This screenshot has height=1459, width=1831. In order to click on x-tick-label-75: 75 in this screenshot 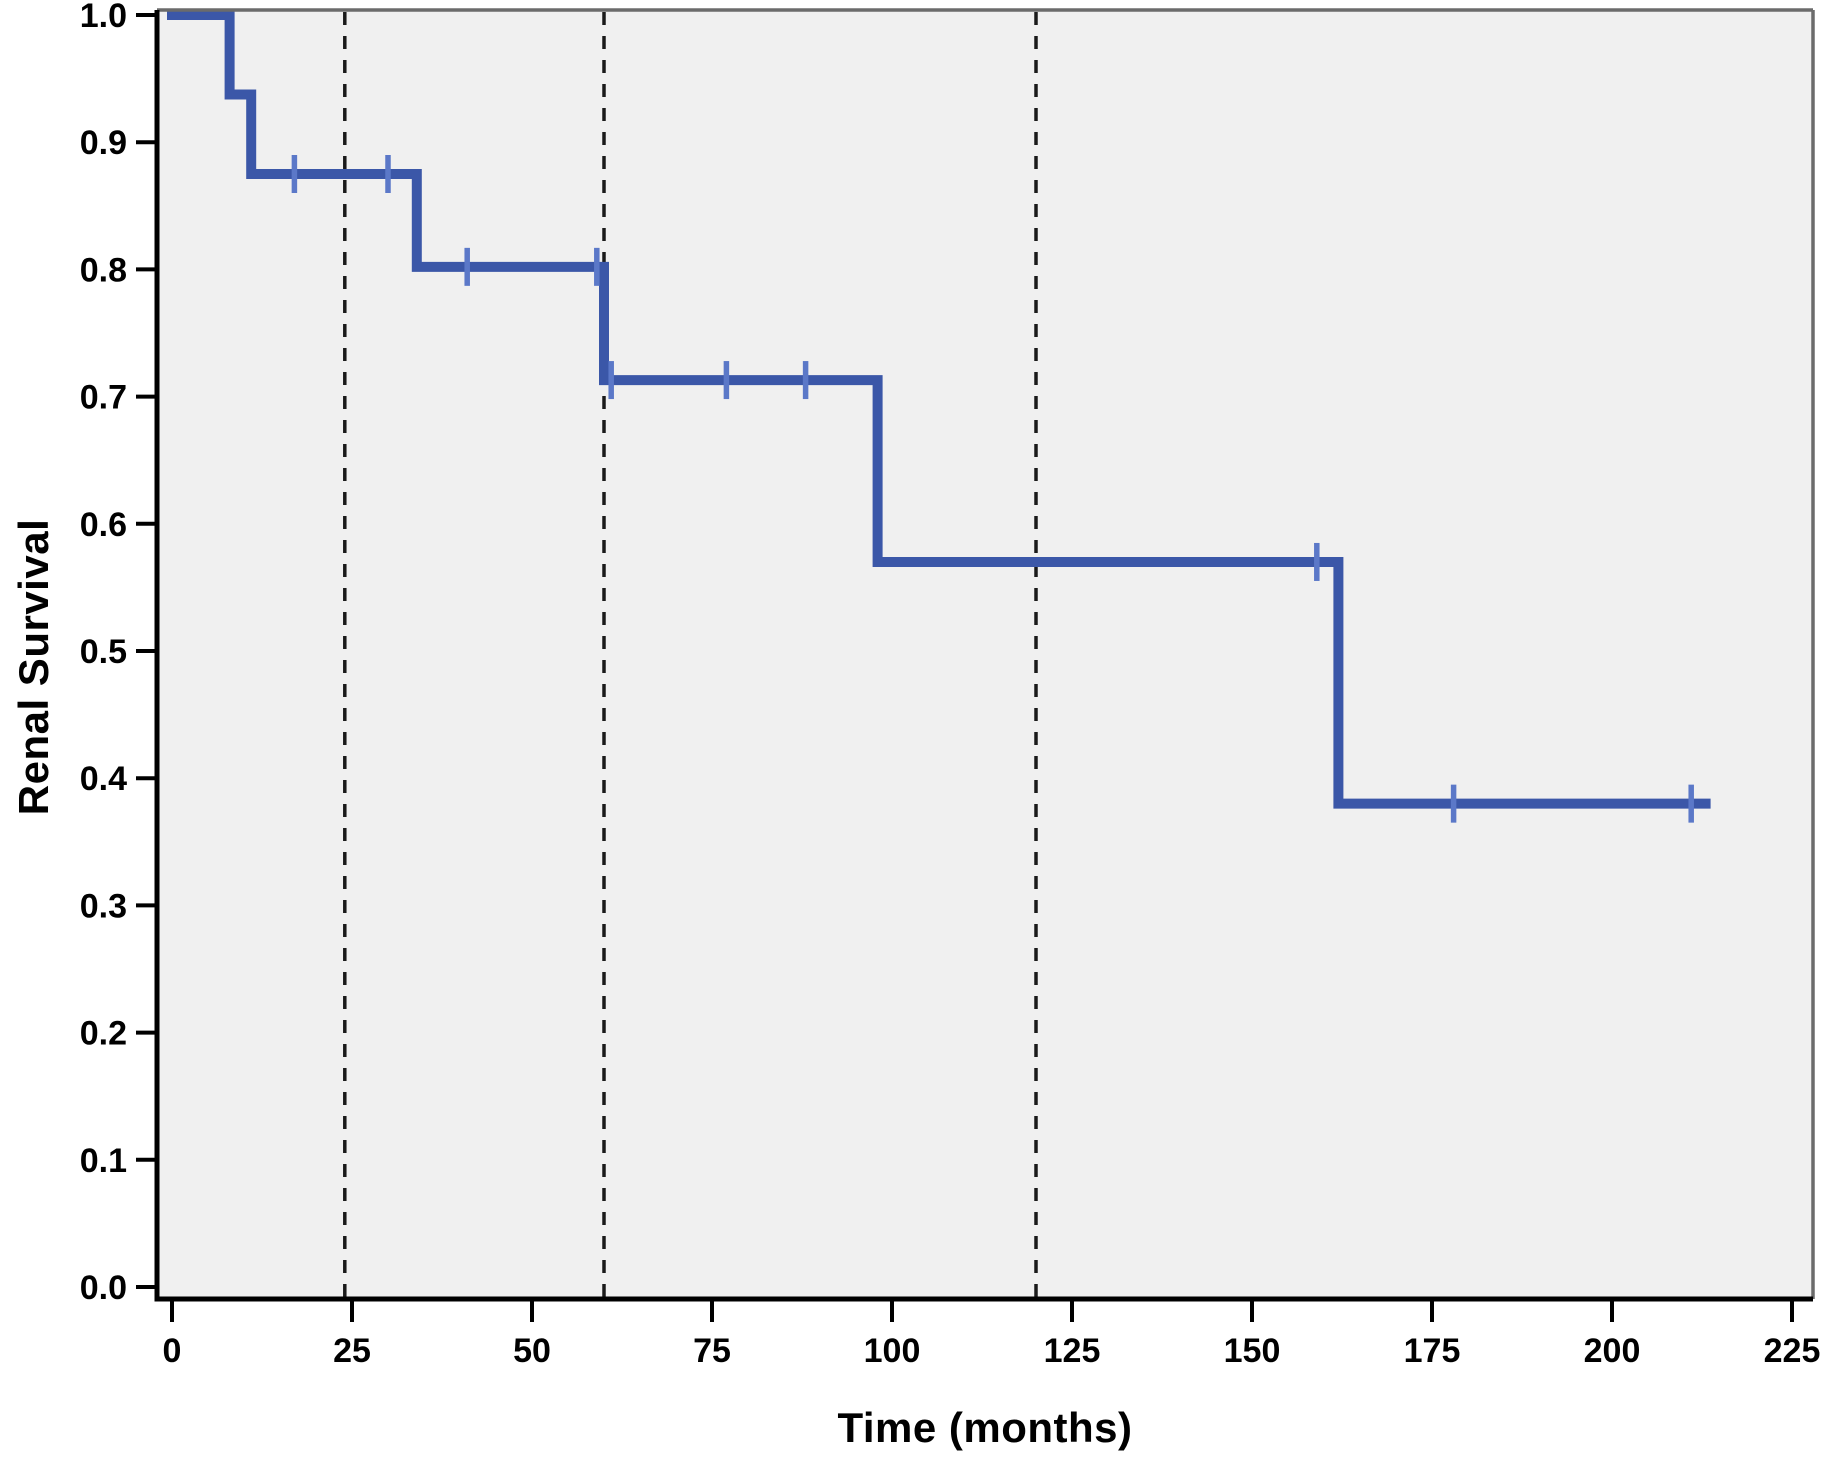, I will do `click(712, 1351)`.